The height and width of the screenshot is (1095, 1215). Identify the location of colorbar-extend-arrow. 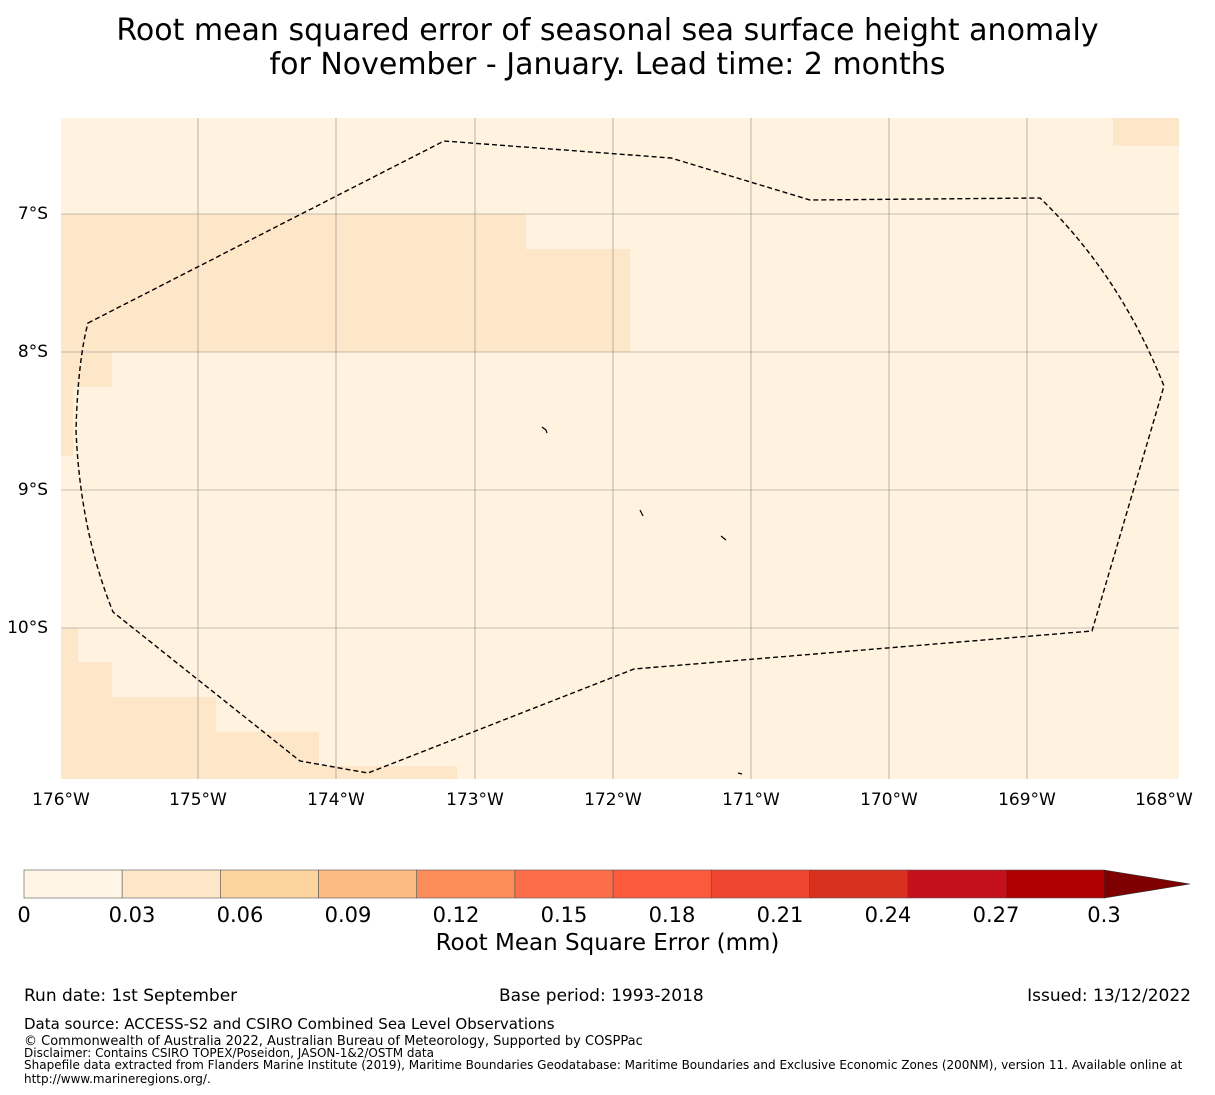
(1147, 884).